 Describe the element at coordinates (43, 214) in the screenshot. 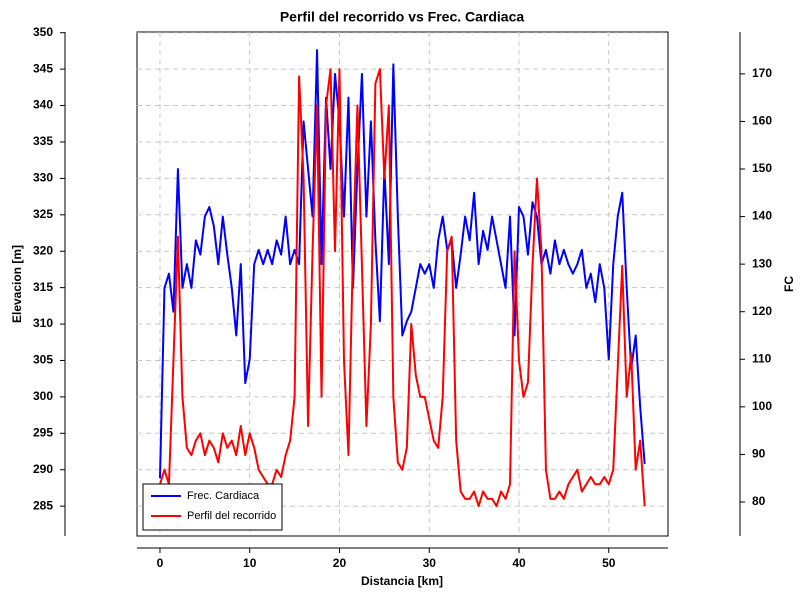

I see `y-tick-label: 325` at that location.